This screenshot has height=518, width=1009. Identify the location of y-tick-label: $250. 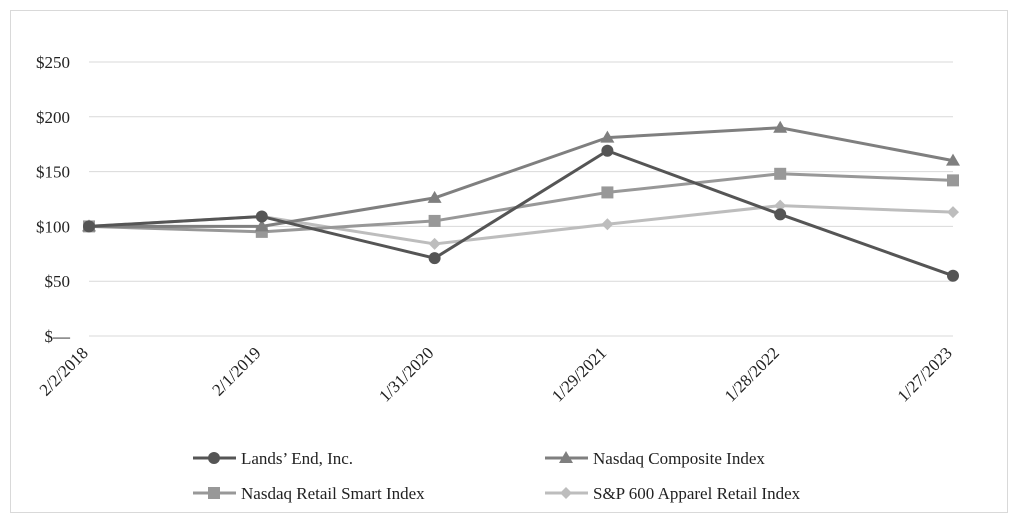
(53, 62).